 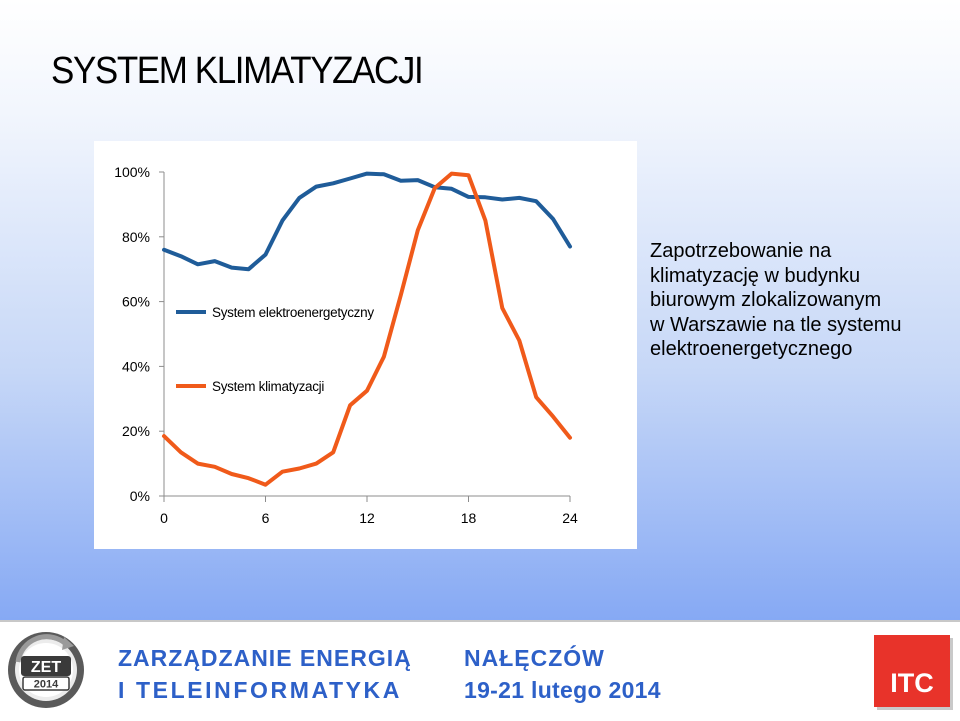 What do you see at coordinates (136, 302) in the screenshot?
I see `y-tick-label: 60%` at bounding box center [136, 302].